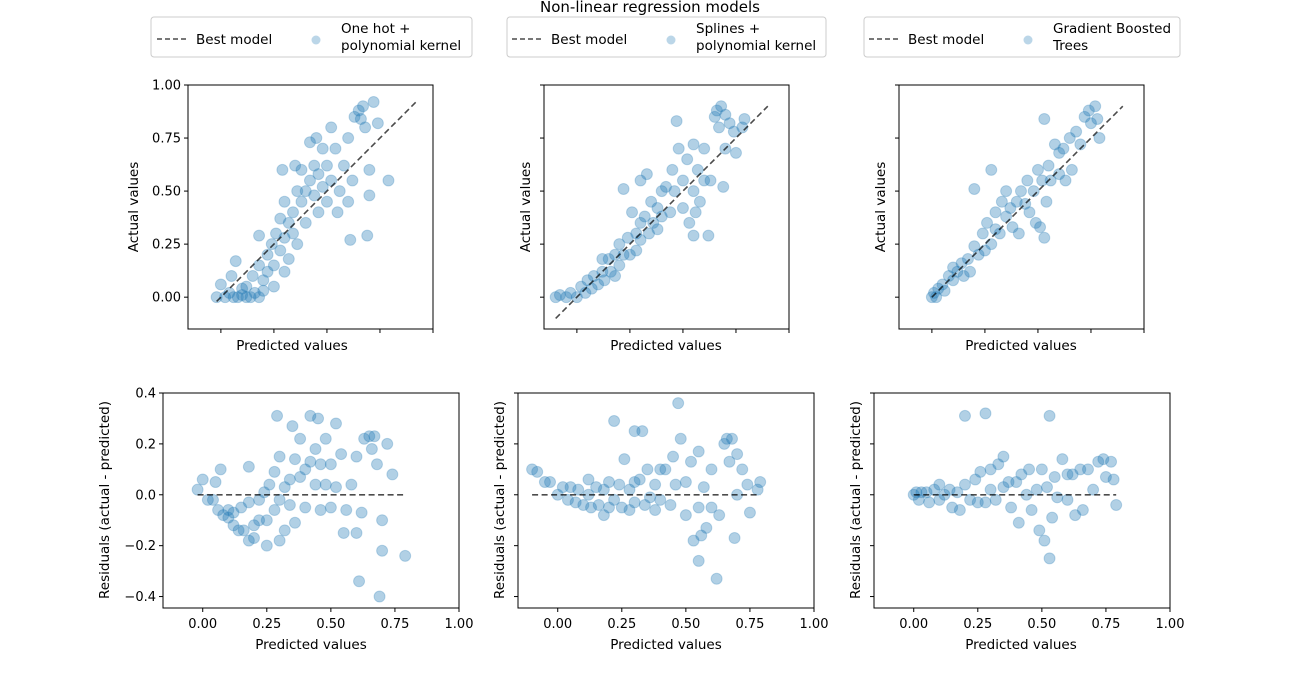 The height and width of the screenshot is (700, 1300). I want to click on bottom-2-ylabel: Residuals (actual - predicted), so click(500, 500).